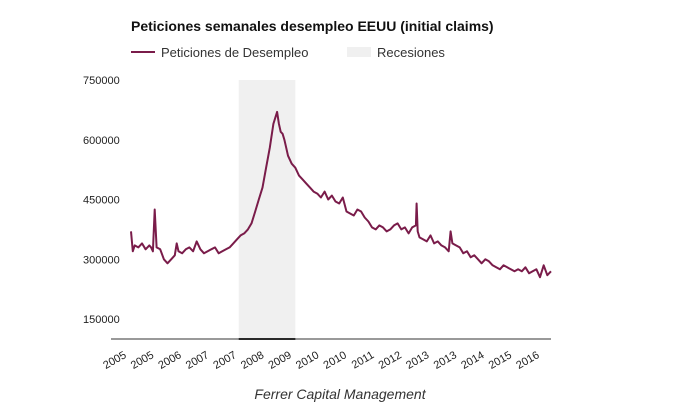  What do you see at coordinates (390, 360) in the screenshot?
I see `x-tick-label-10: 2012` at bounding box center [390, 360].